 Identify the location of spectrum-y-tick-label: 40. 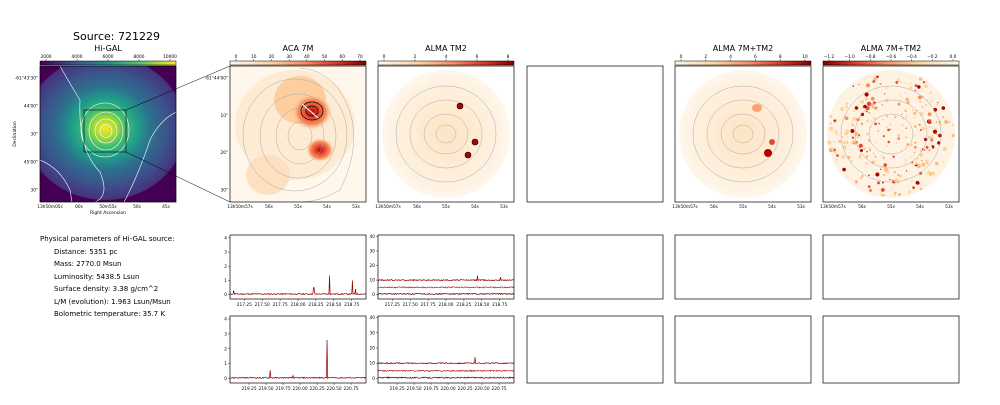
(373, 318).